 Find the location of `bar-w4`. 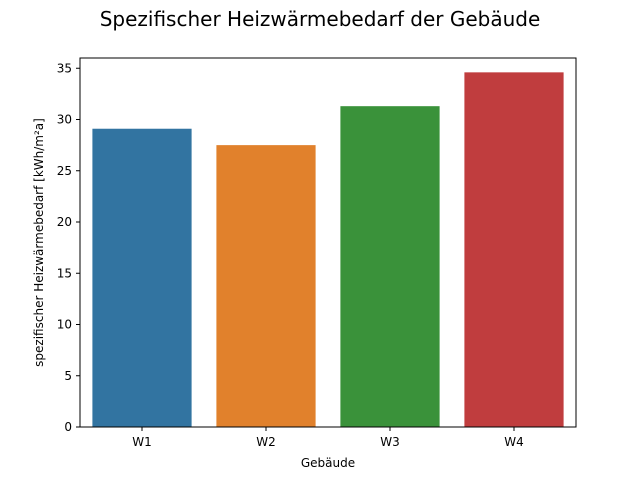

bar-w4 is located at coordinates (514, 249).